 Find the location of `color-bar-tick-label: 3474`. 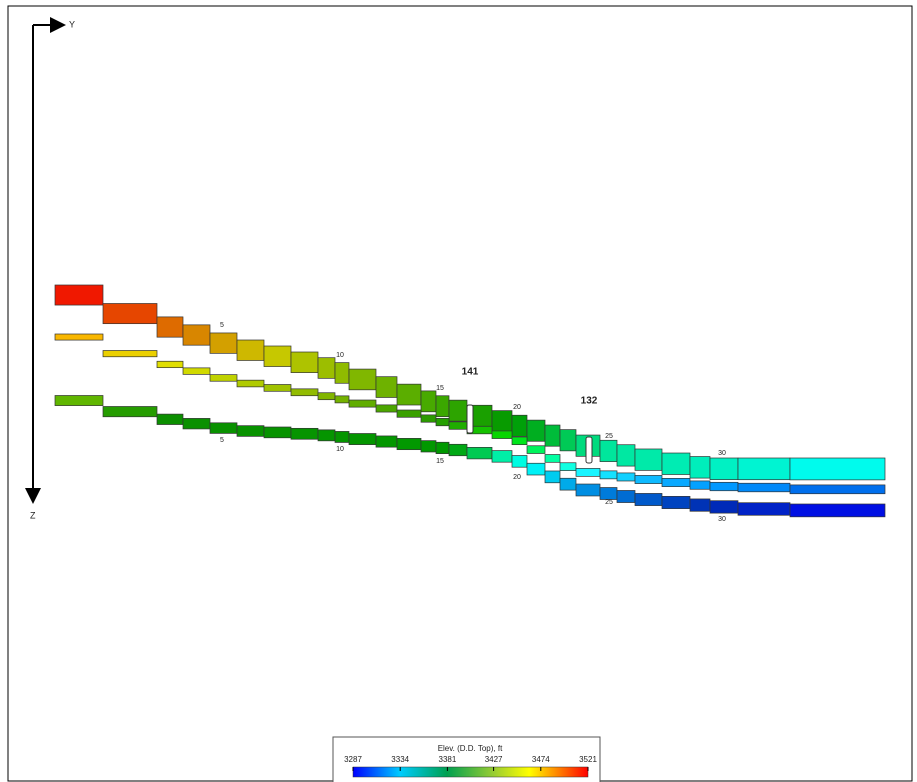

color-bar-tick-label: 3474 is located at coordinates (541, 759).